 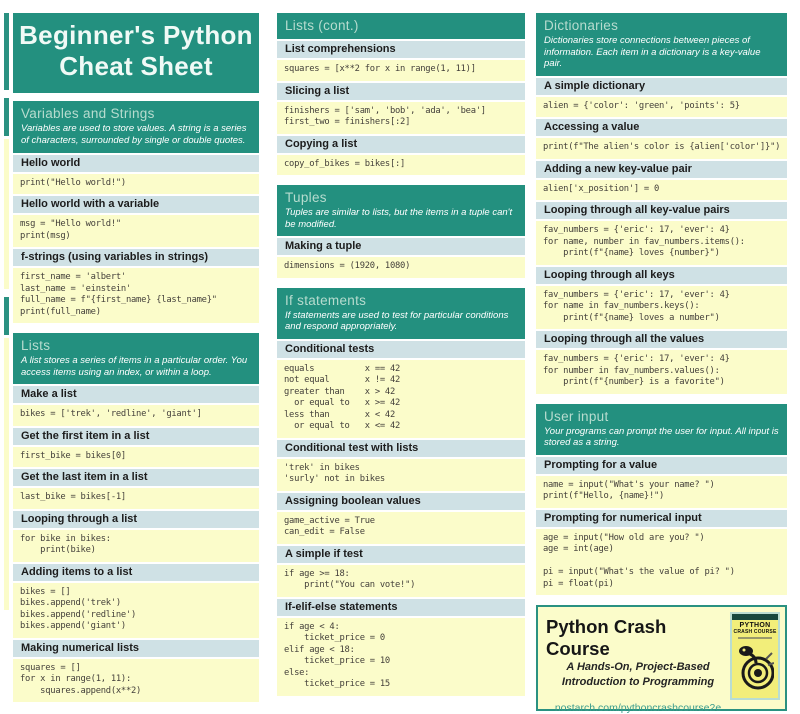 I want to click on code-block: copy_of_bikes = bikes[:], so click(x=401, y=164).